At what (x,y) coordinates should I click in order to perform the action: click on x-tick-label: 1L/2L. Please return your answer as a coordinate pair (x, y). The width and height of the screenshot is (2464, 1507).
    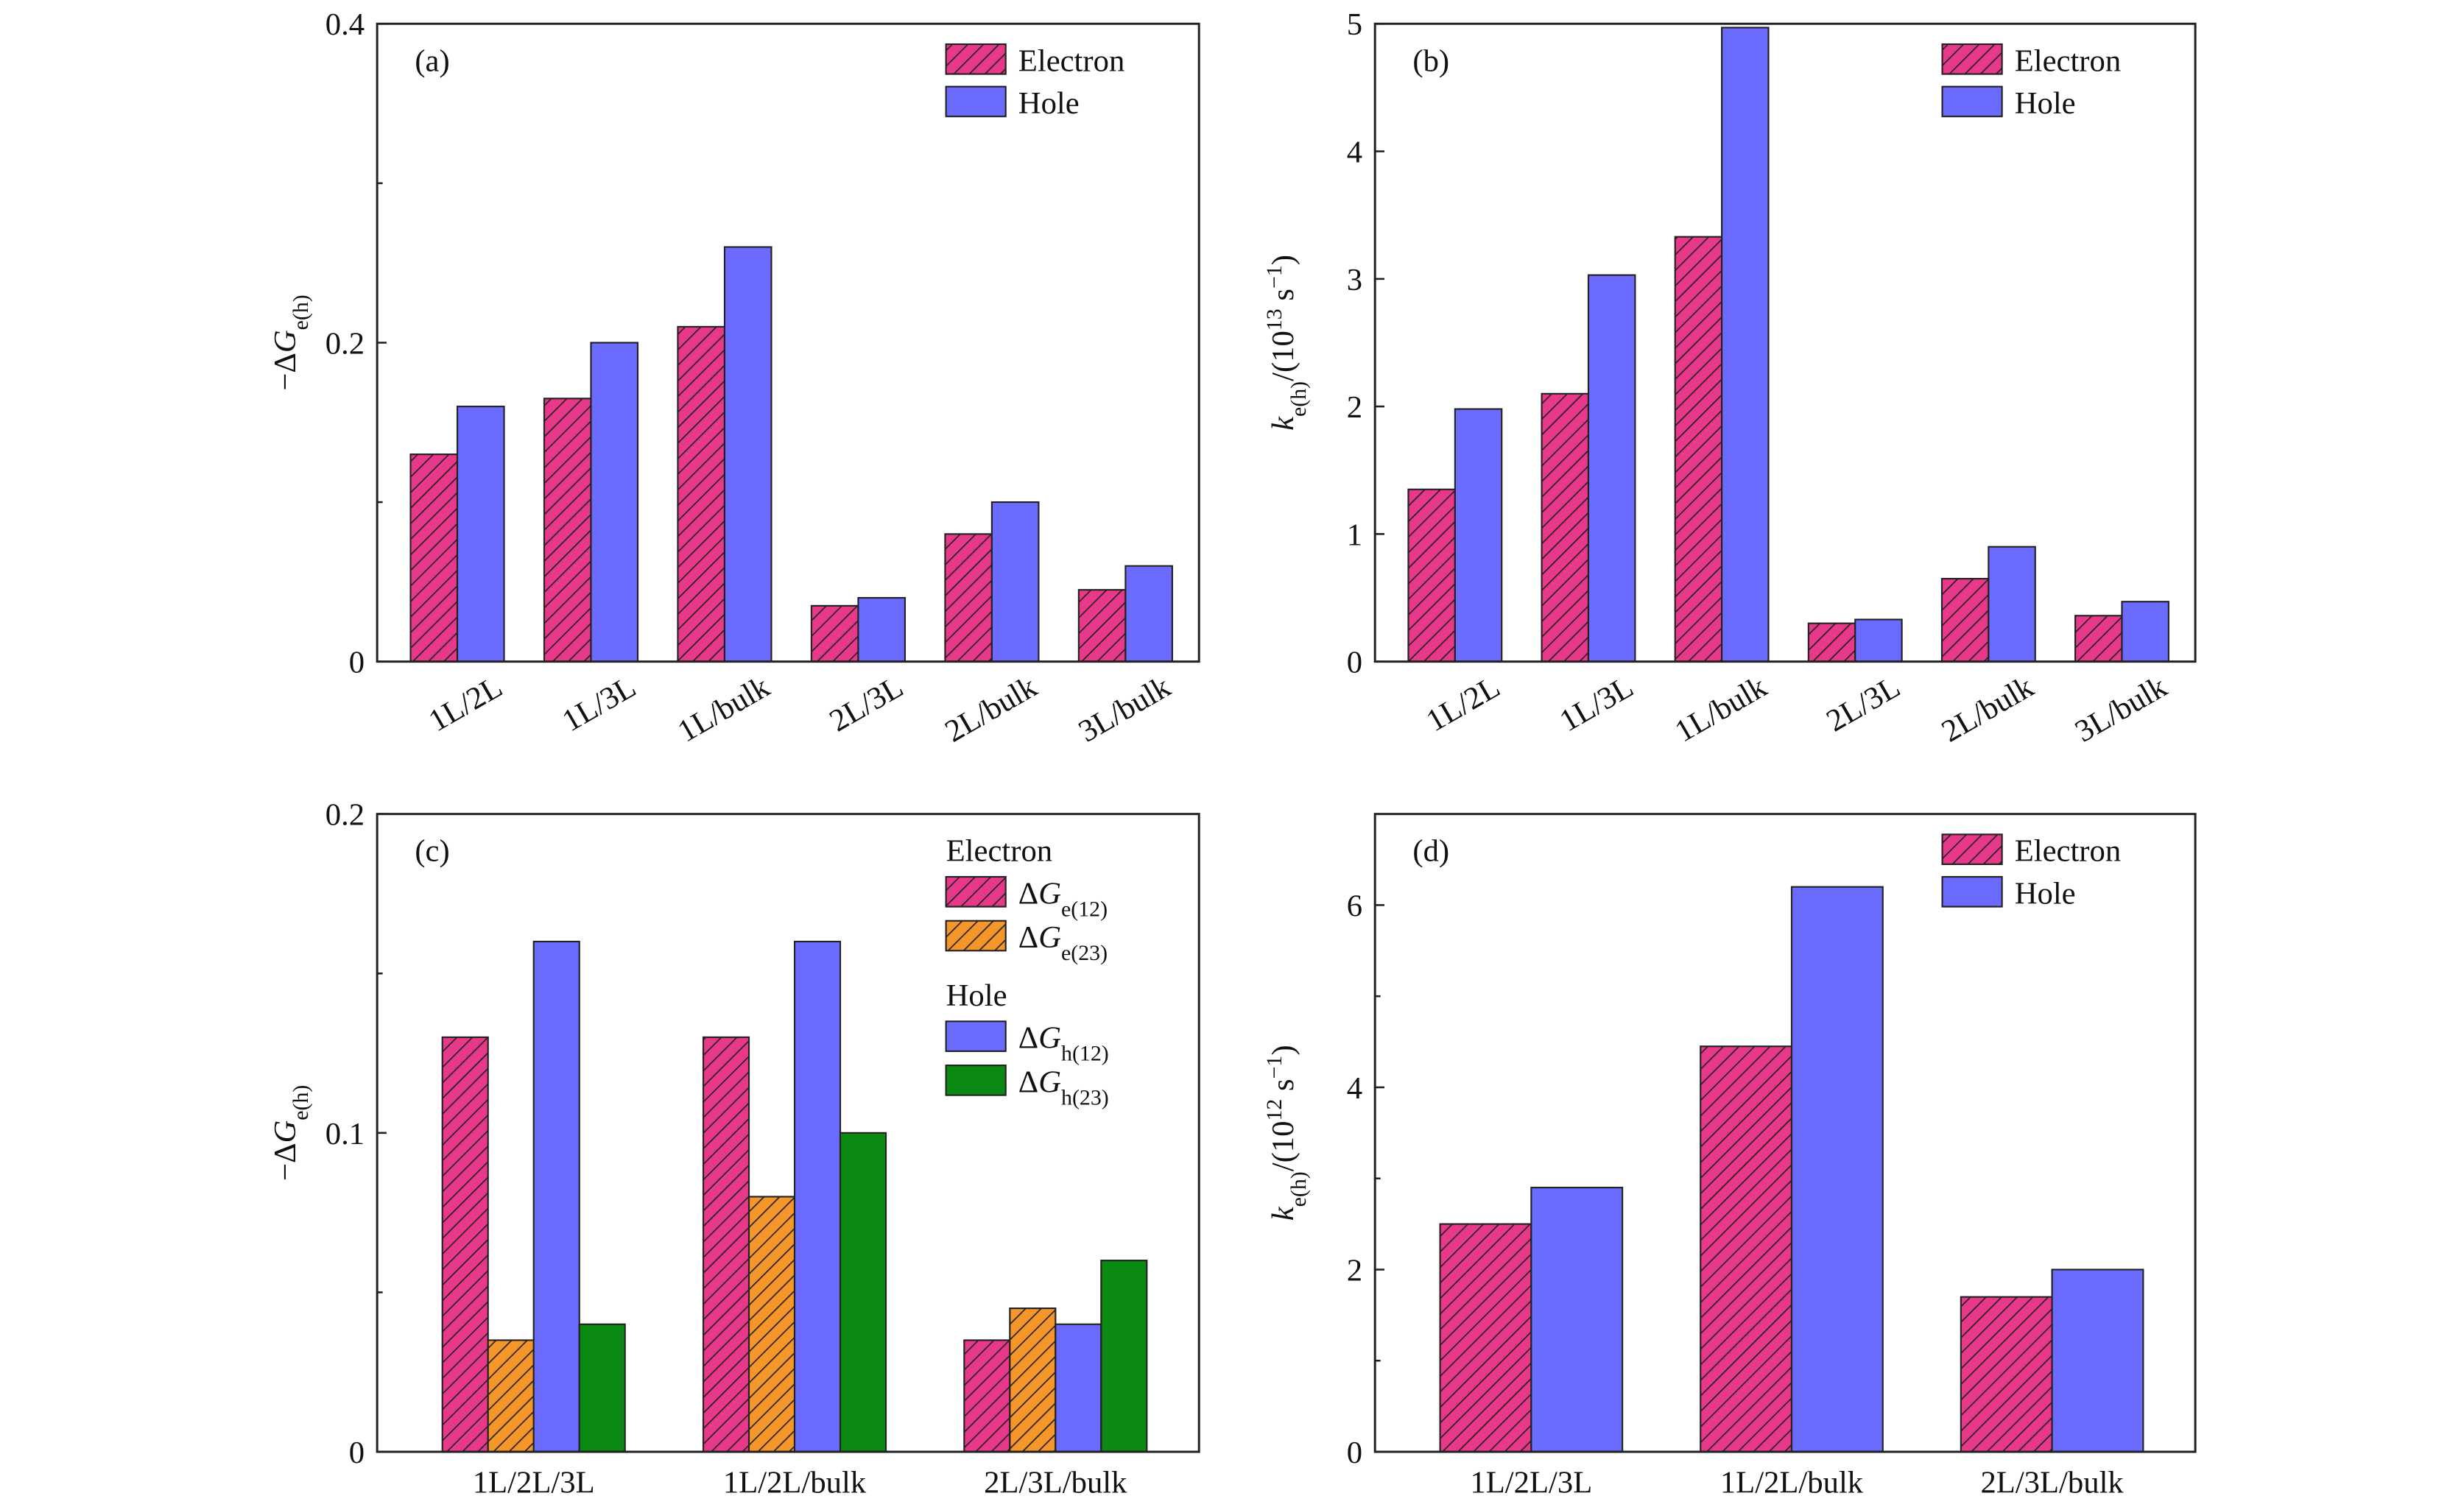
    Looking at the image, I should click on (1463, 703).